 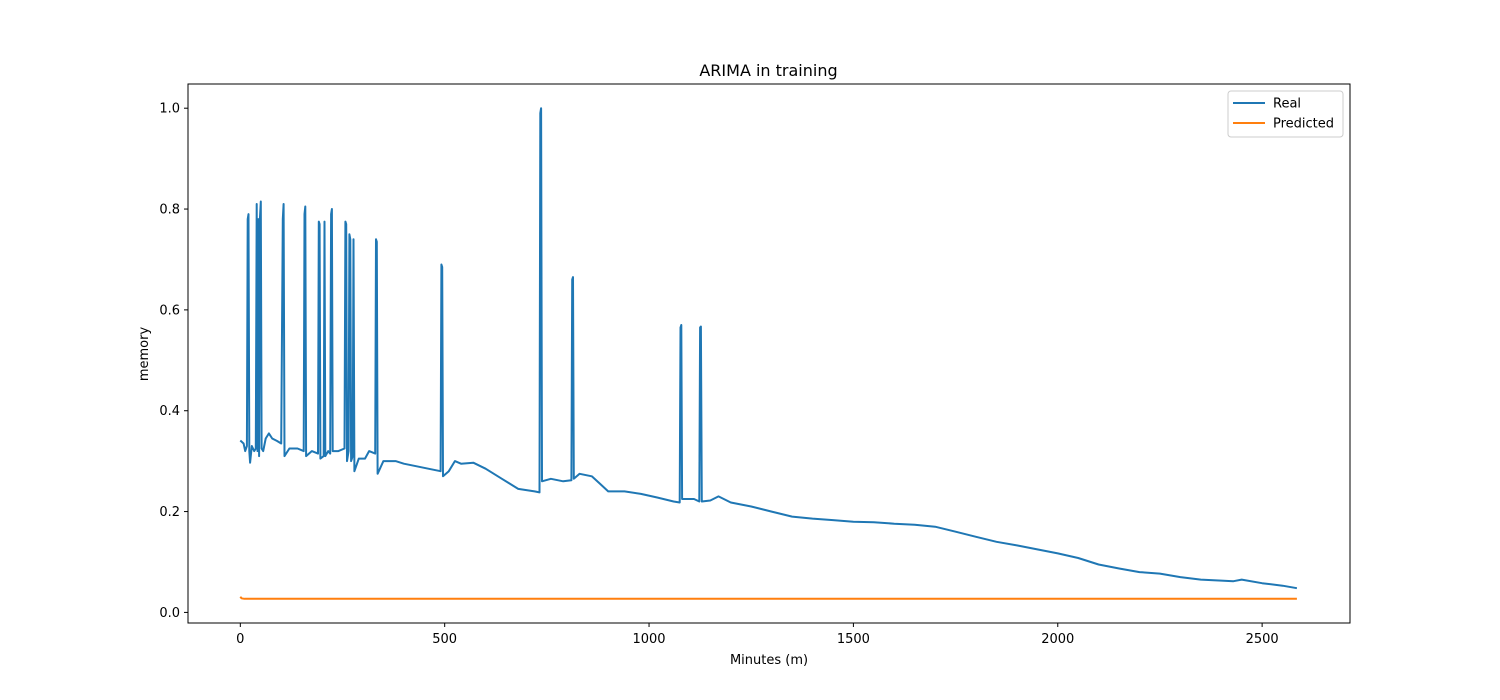 What do you see at coordinates (173, 361) in the screenshot?
I see `y-axis: 0.0 0.2 0.4 0.6 0.8 1.0` at bounding box center [173, 361].